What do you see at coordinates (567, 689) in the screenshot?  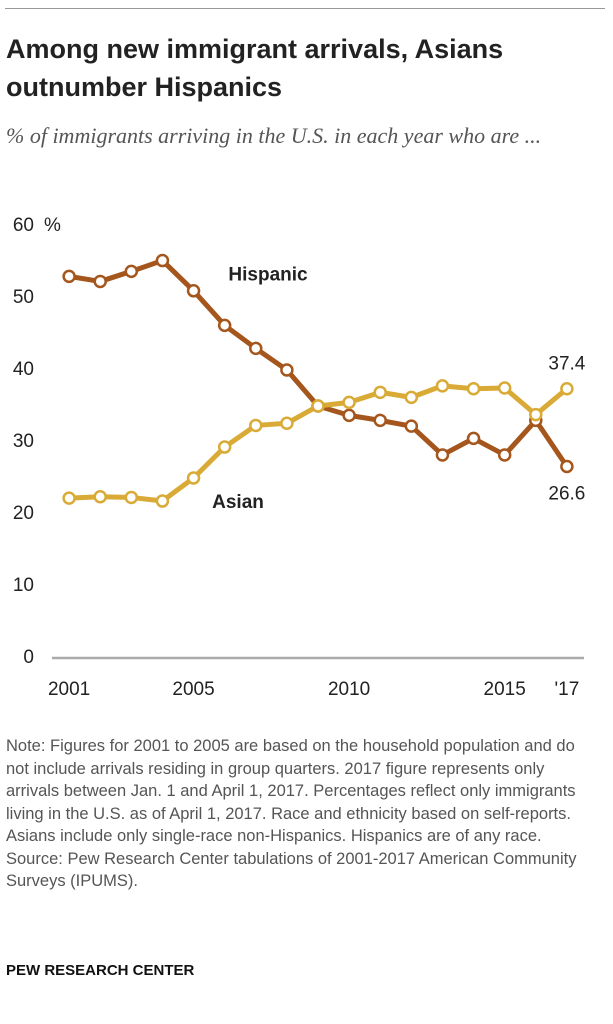 I see `x-tick-label: '17` at bounding box center [567, 689].